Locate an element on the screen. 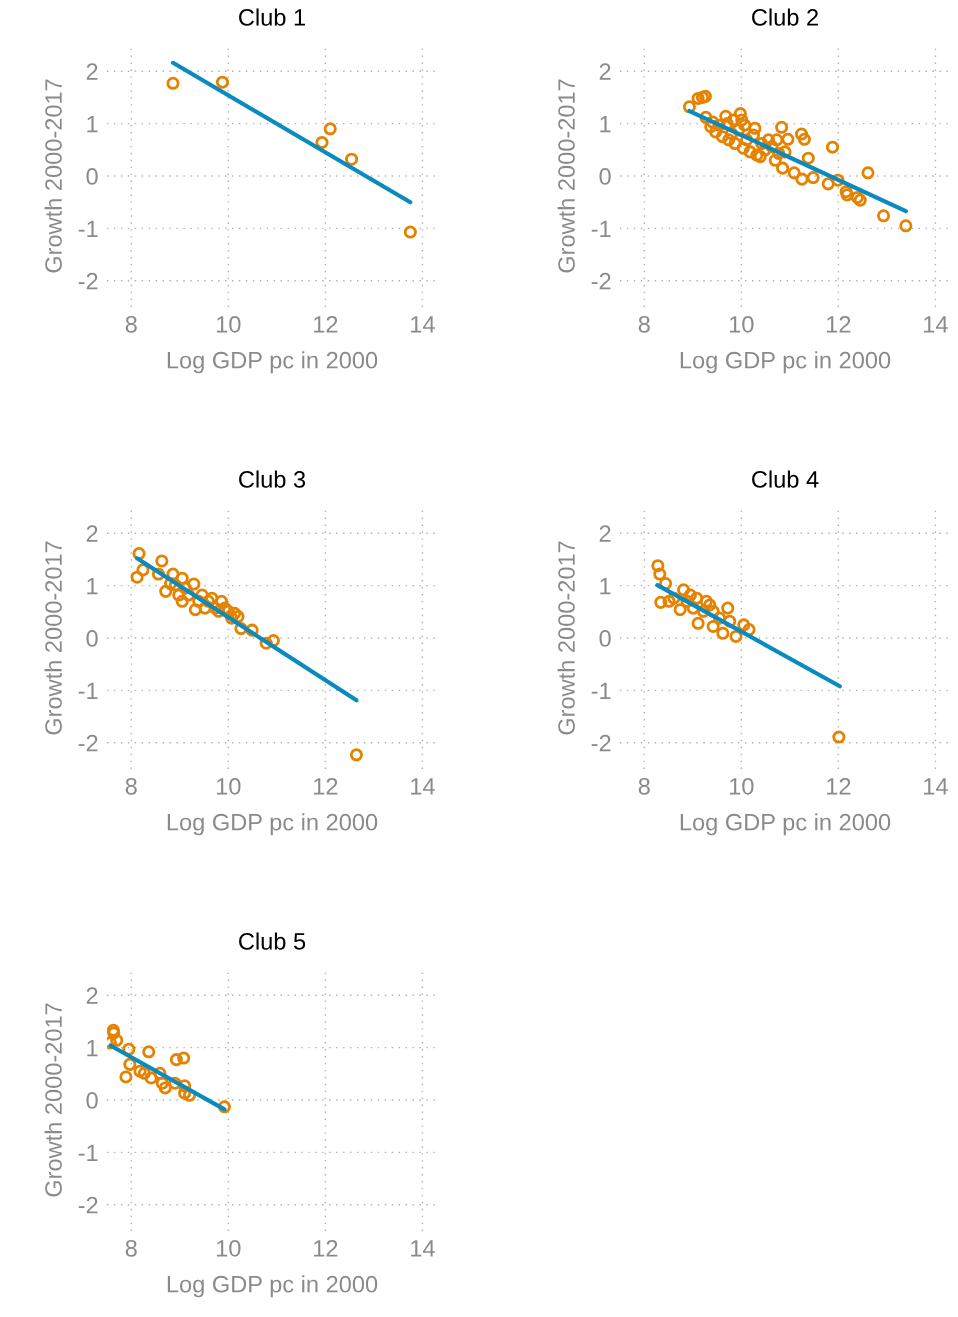 The image size is (958, 1317). chart-title: Club 4 is located at coordinates (785, 479).